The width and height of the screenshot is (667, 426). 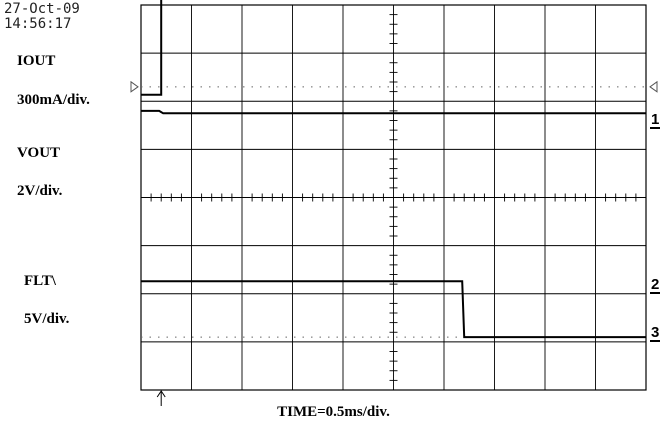 I want to click on channel-2-marker: 2, so click(x=655, y=285).